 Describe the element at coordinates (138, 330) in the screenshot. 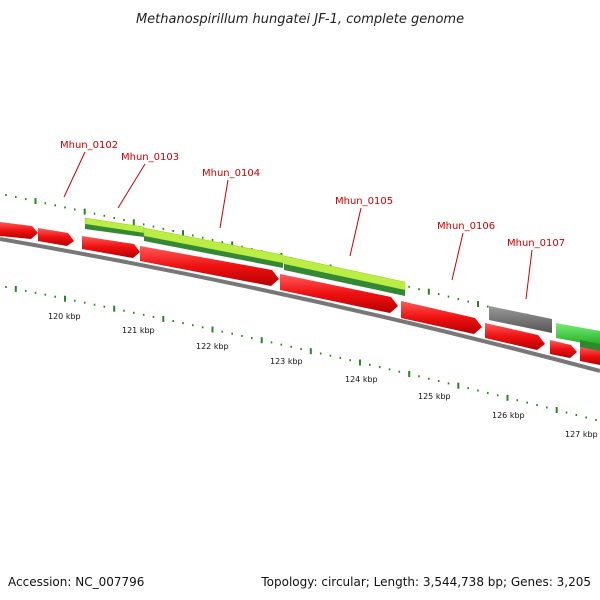

I see `ruler-label: 121 kbp` at that location.